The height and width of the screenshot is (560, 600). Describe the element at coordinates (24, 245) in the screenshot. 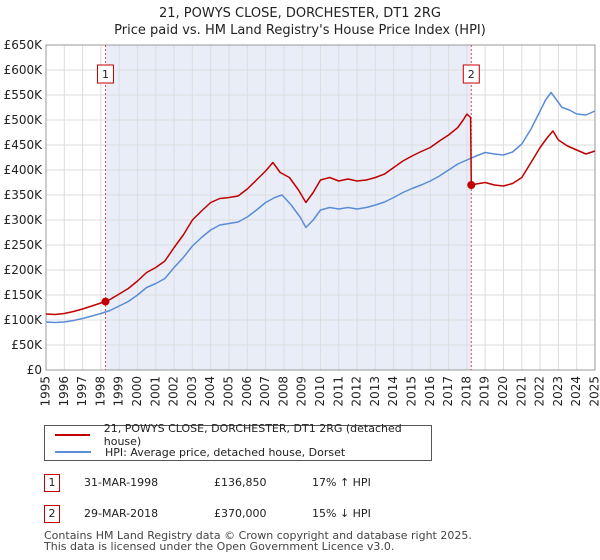

I see `y-tick-label: £250K` at that location.